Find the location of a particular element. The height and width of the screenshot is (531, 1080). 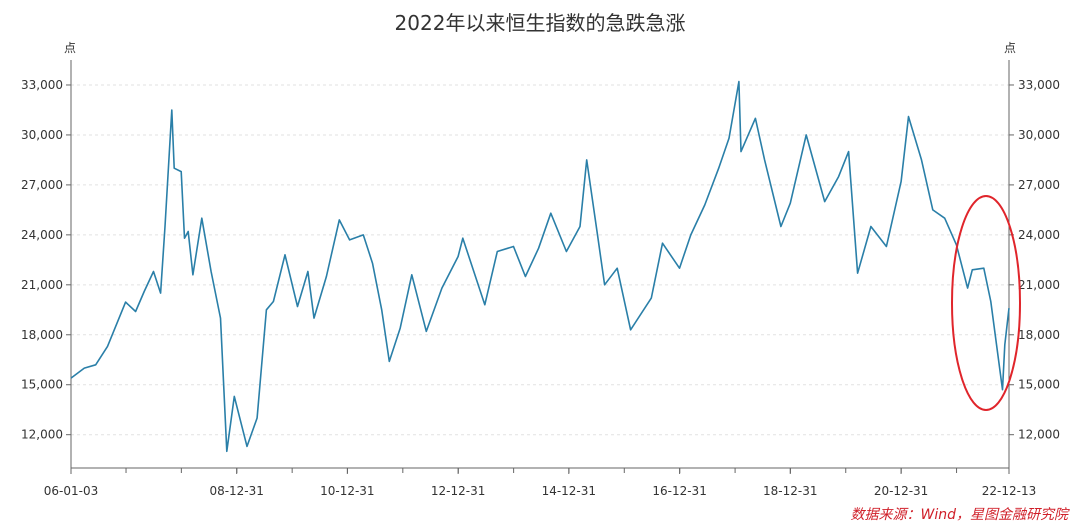

source-note: 数据来源：Wind，星图金融研究院 is located at coordinates (960, 515).